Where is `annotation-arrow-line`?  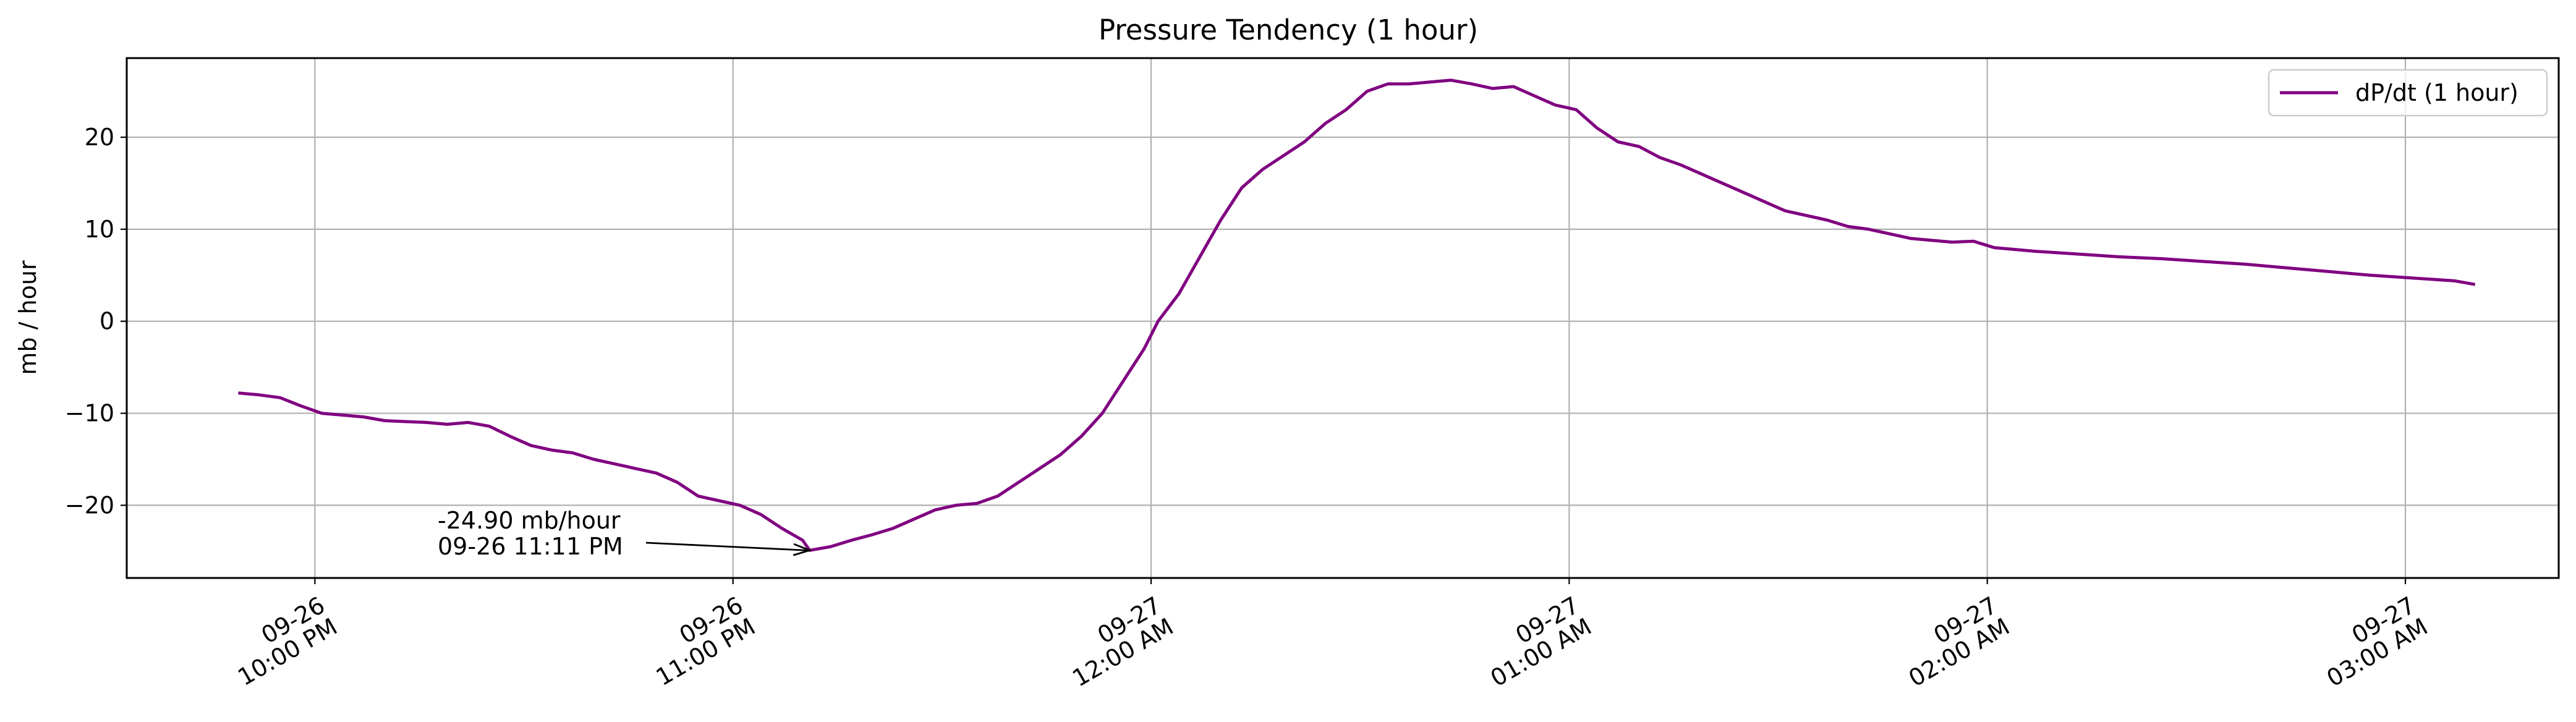 annotation-arrow-line is located at coordinates (726, 546).